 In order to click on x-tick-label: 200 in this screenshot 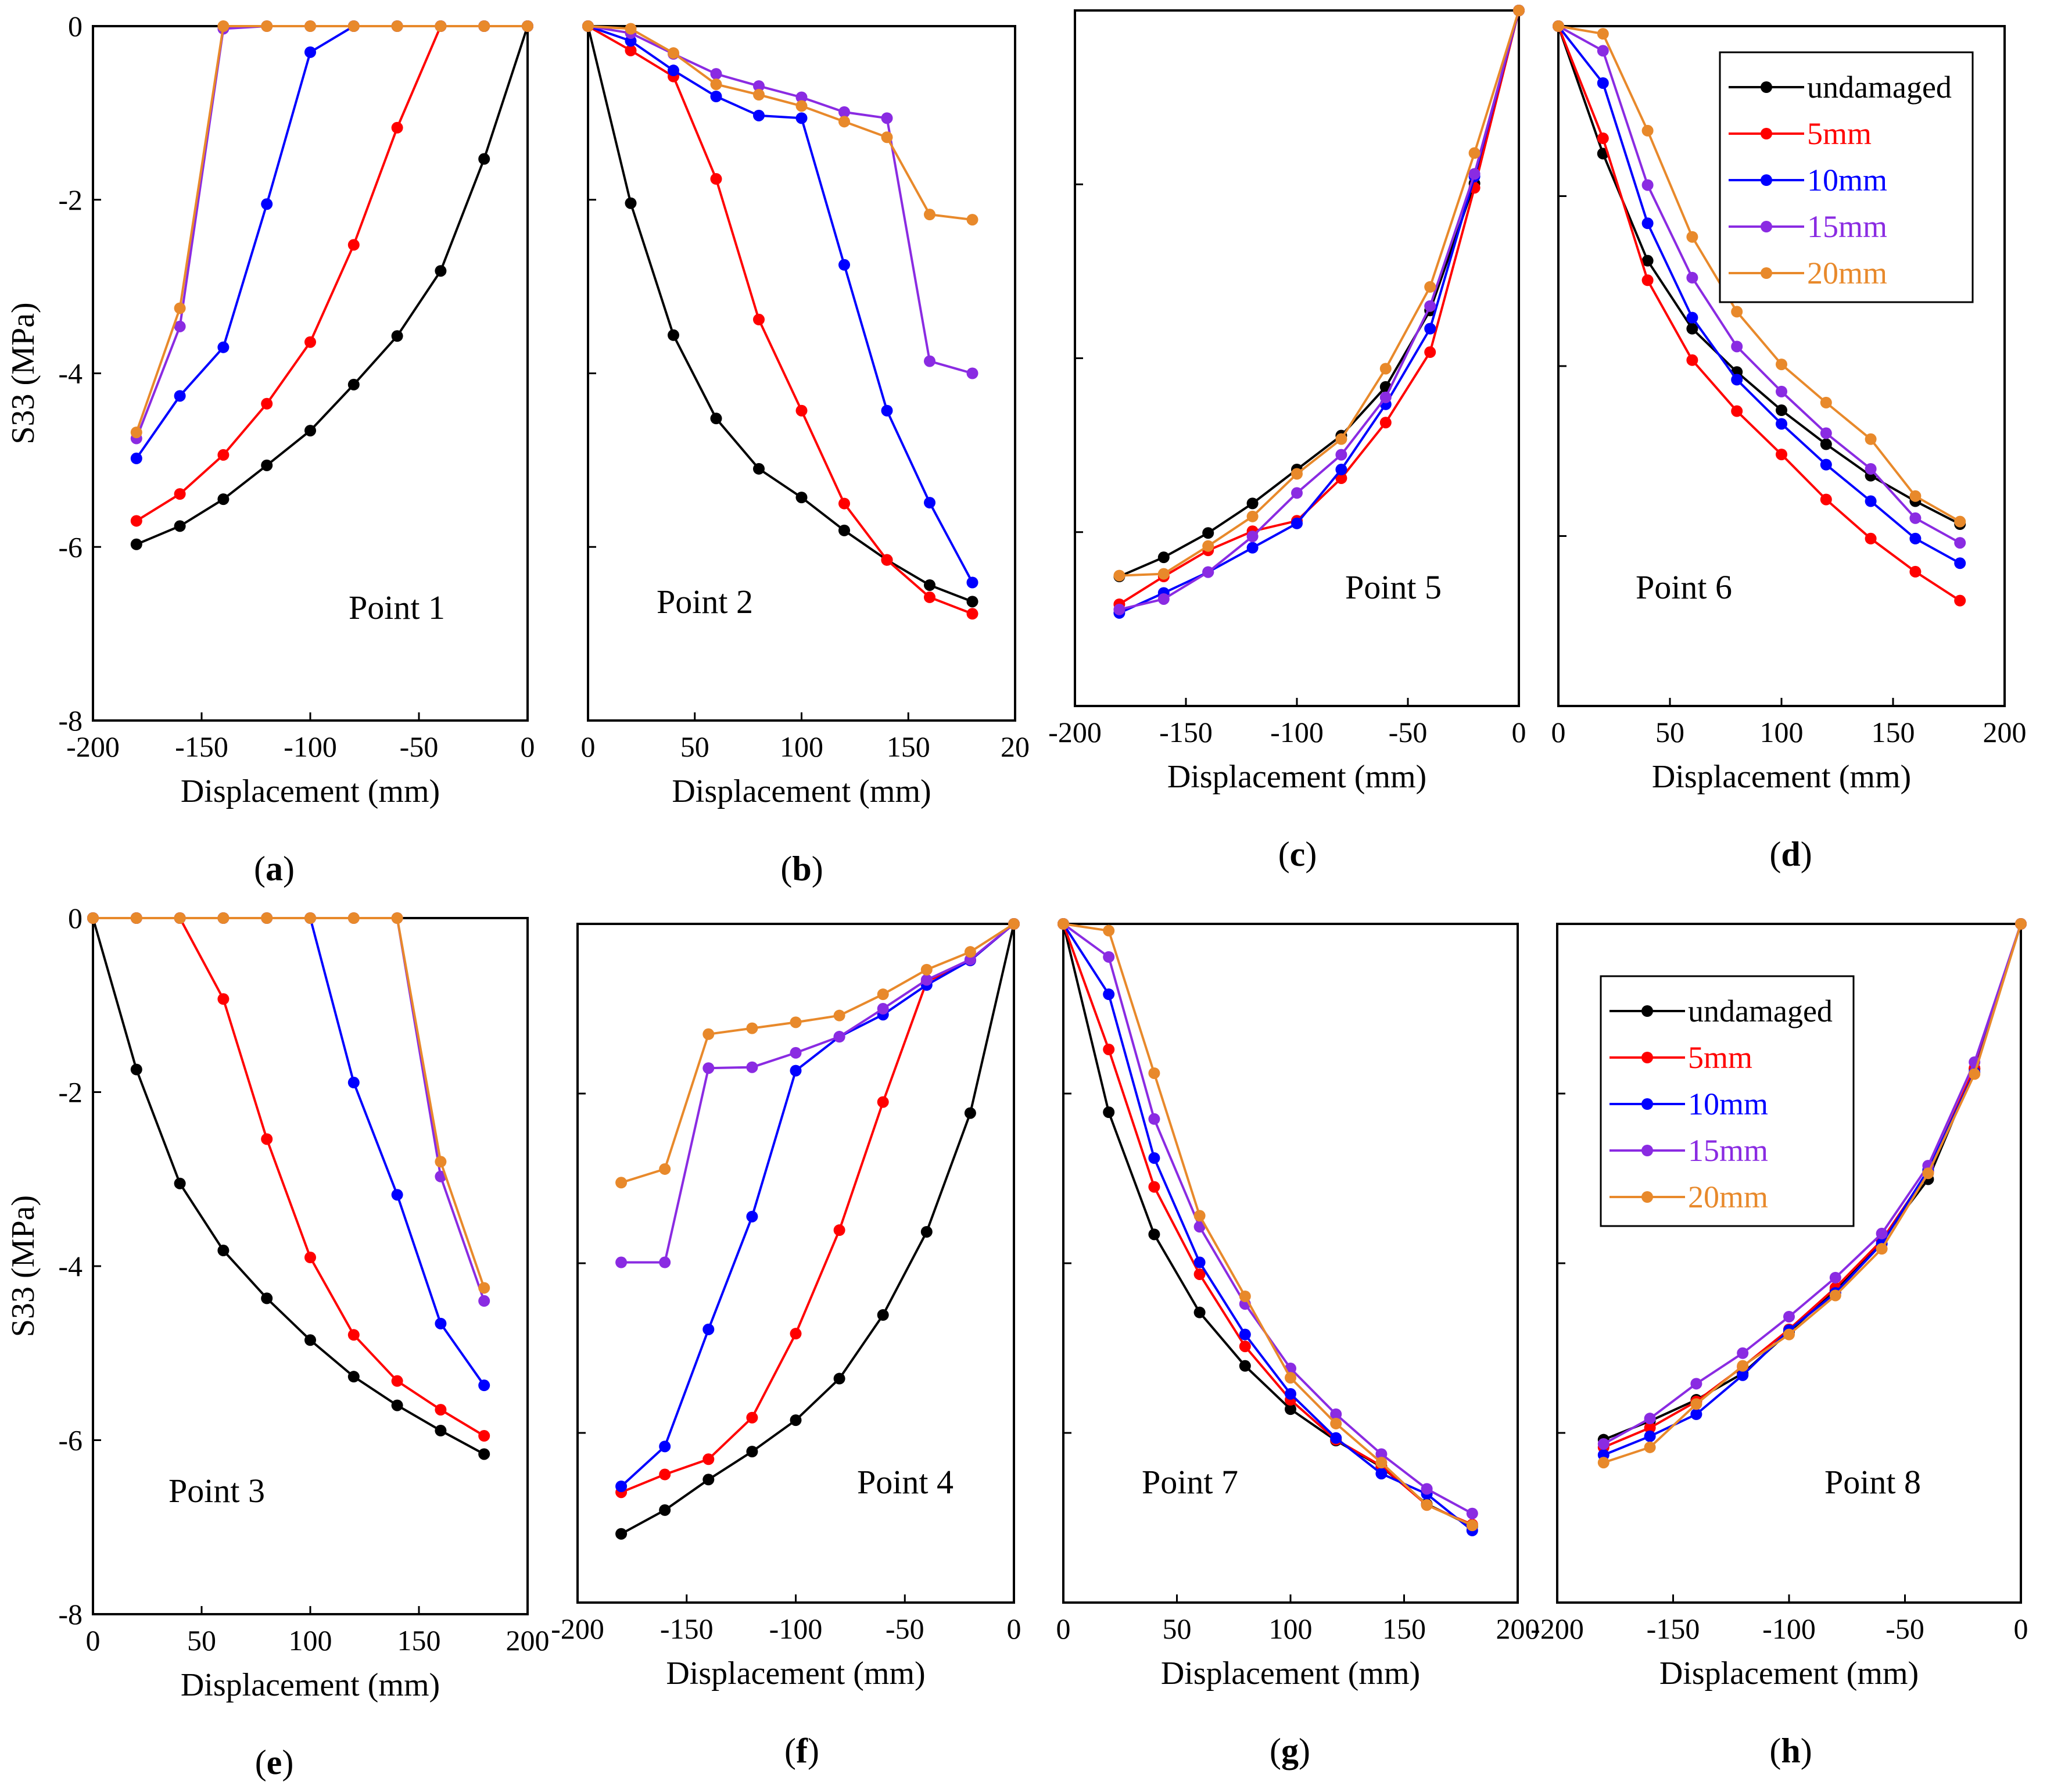, I will do `click(1518, 1628)`.